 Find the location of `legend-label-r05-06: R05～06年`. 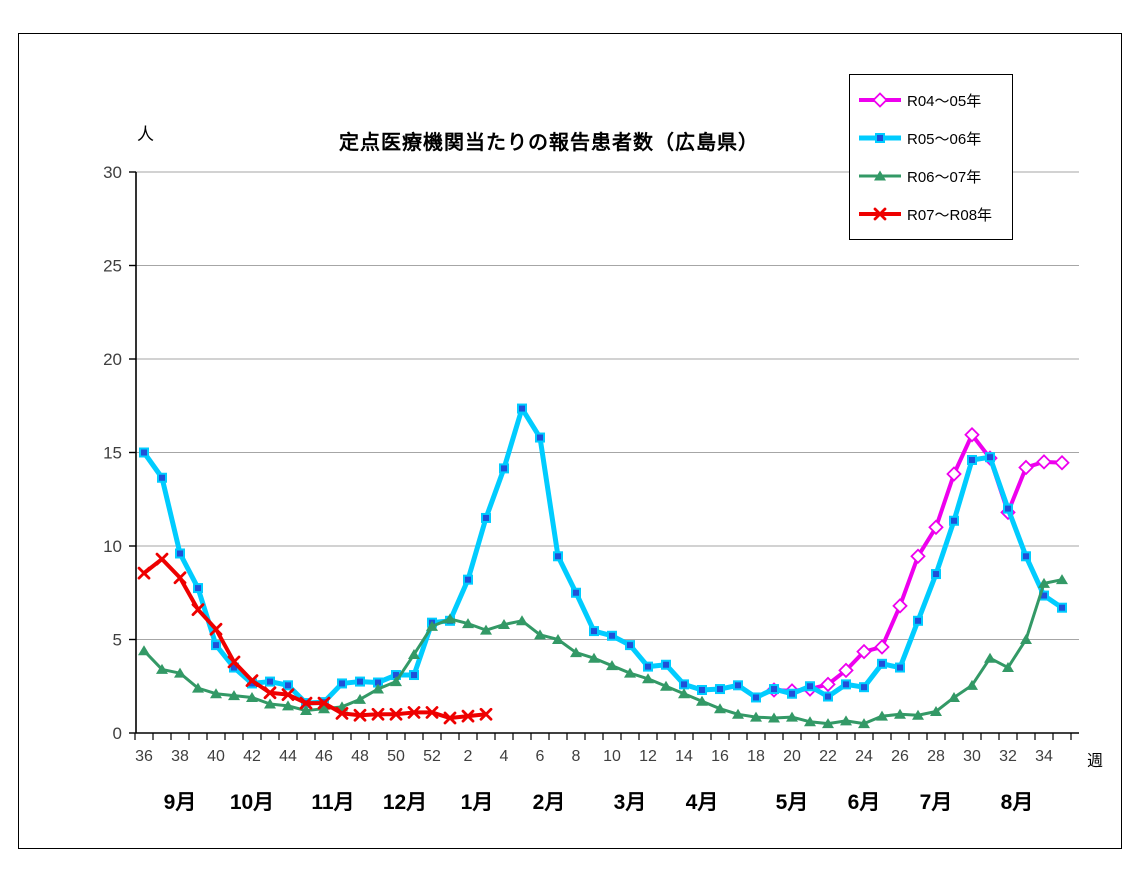

legend-label-r05-06: R05～06年 is located at coordinates (944, 139).